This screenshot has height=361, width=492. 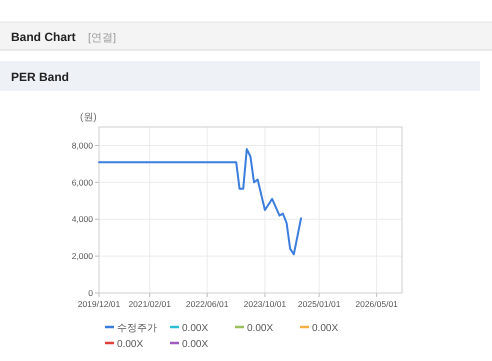 What do you see at coordinates (88, 117) in the screenshot?
I see `y-axis-title: (원)` at bounding box center [88, 117].